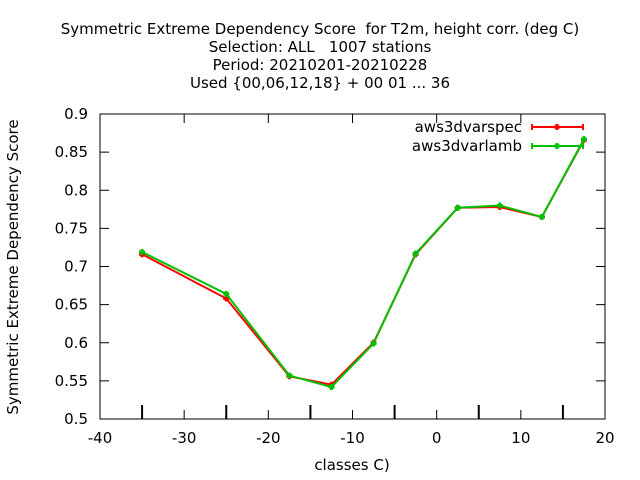  Describe the element at coordinates (352, 438) in the screenshot. I see `x-tick-label: -10` at that location.